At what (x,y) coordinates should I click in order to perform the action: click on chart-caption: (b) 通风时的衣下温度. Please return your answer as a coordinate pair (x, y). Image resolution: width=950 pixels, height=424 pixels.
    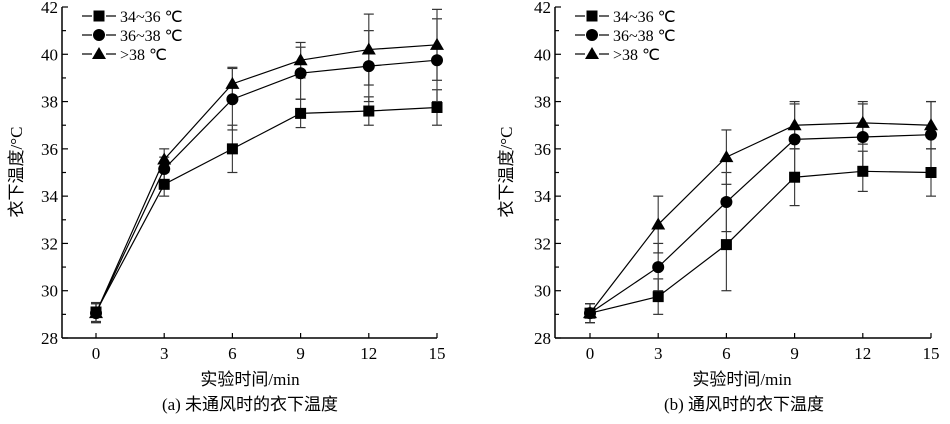
    Looking at the image, I should click on (744, 404).